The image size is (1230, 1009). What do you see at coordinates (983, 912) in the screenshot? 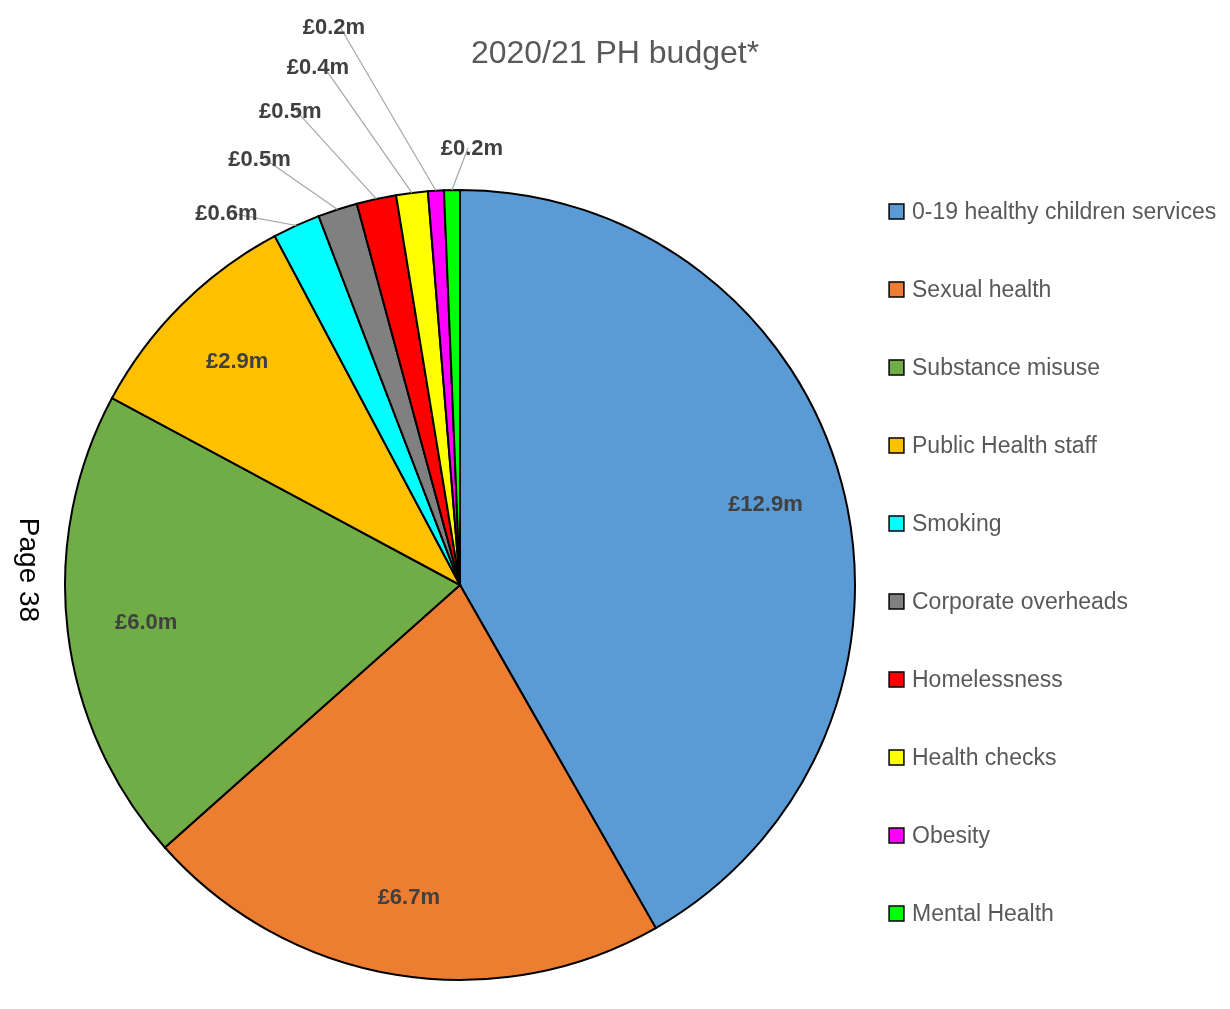
I see `legend-label: Mental Health` at bounding box center [983, 912].